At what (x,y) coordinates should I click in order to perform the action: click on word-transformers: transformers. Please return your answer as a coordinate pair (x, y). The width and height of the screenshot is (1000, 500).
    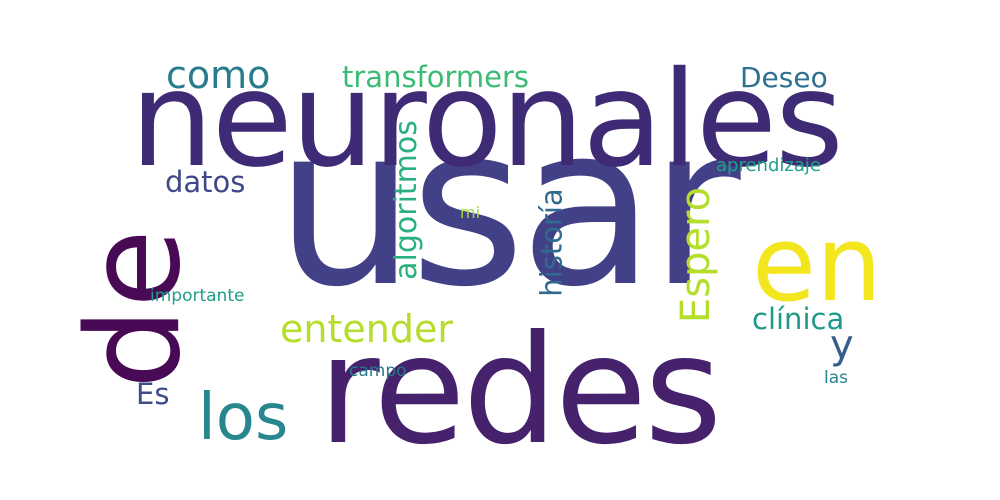
    Looking at the image, I should click on (436, 77).